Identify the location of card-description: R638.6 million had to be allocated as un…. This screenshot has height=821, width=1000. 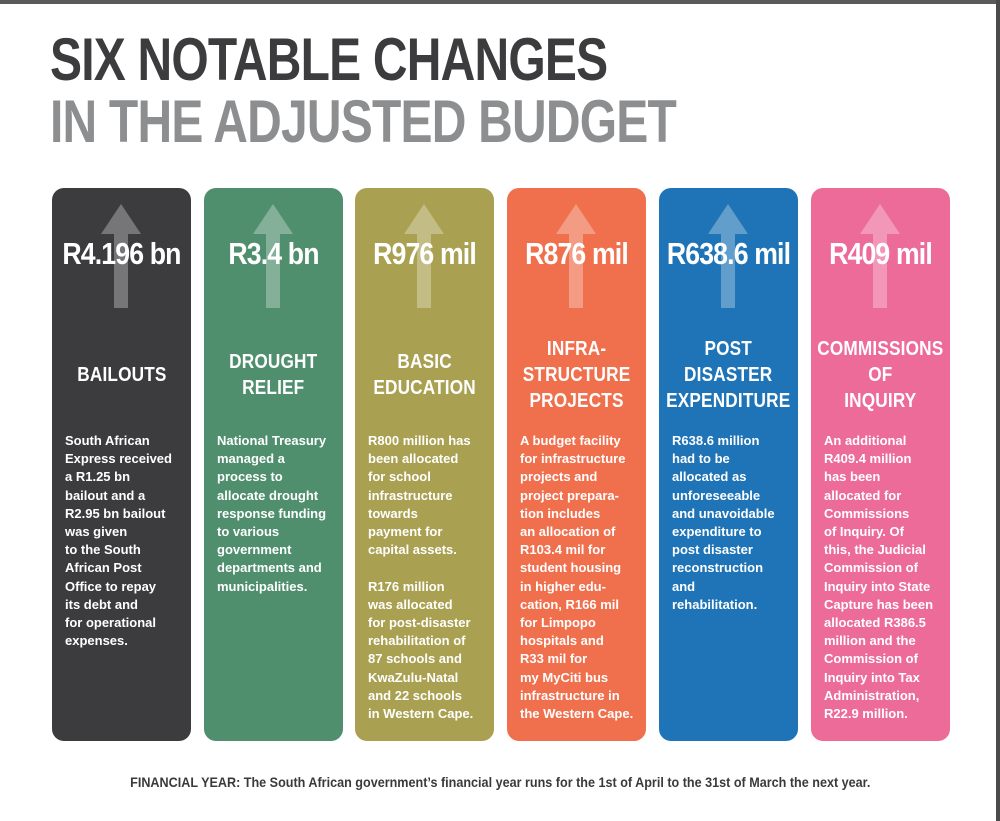
(723, 522).